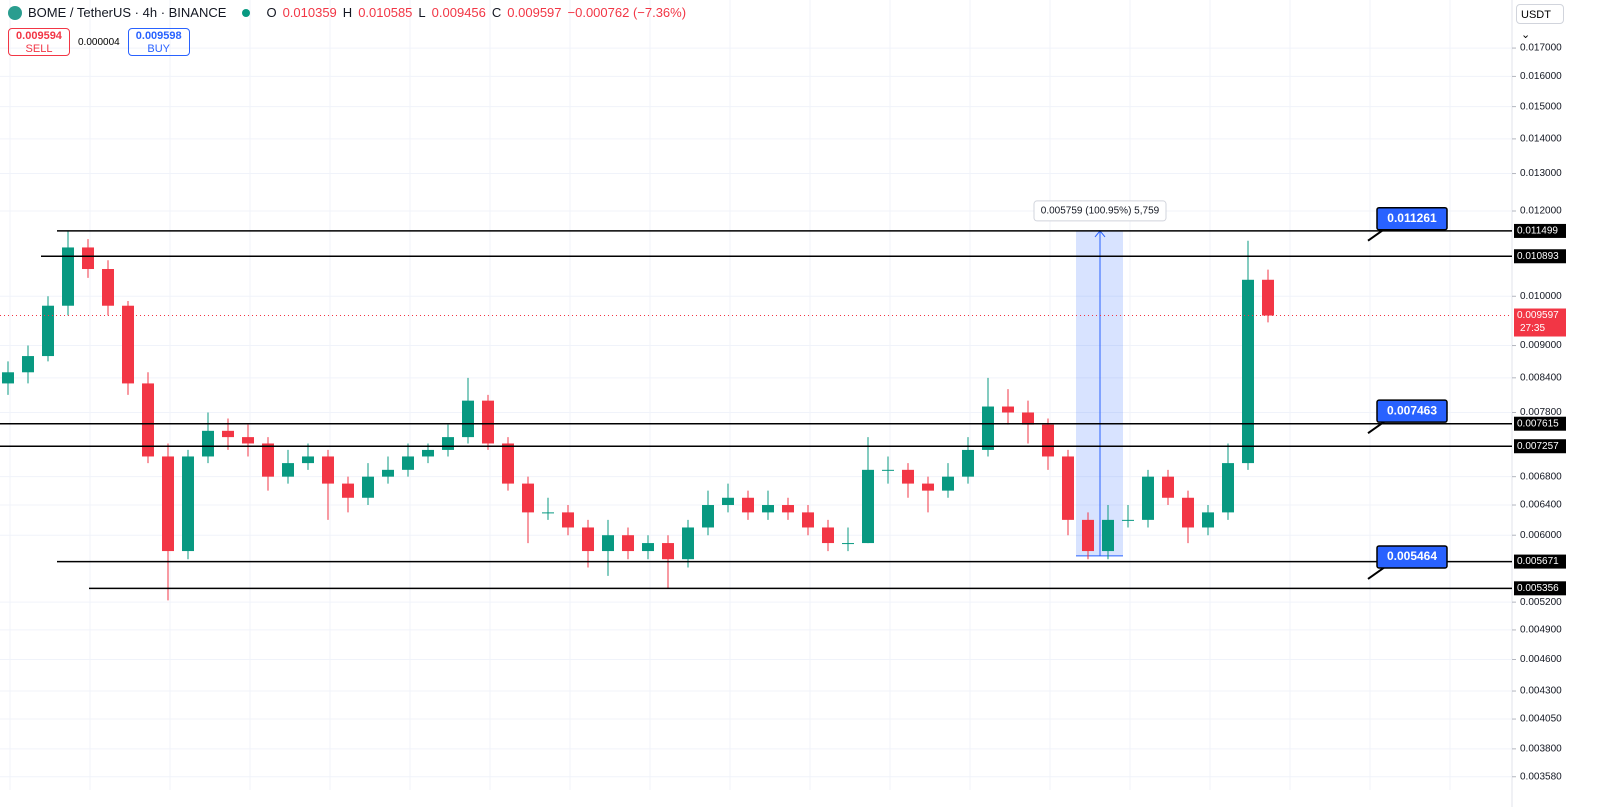 This screenshot has height=807, width=1599. What do you see at coordinates (1541, 139) in the screenshot?
I see `y-tick-label: 0.014000` at bounding box center [1541, 139].